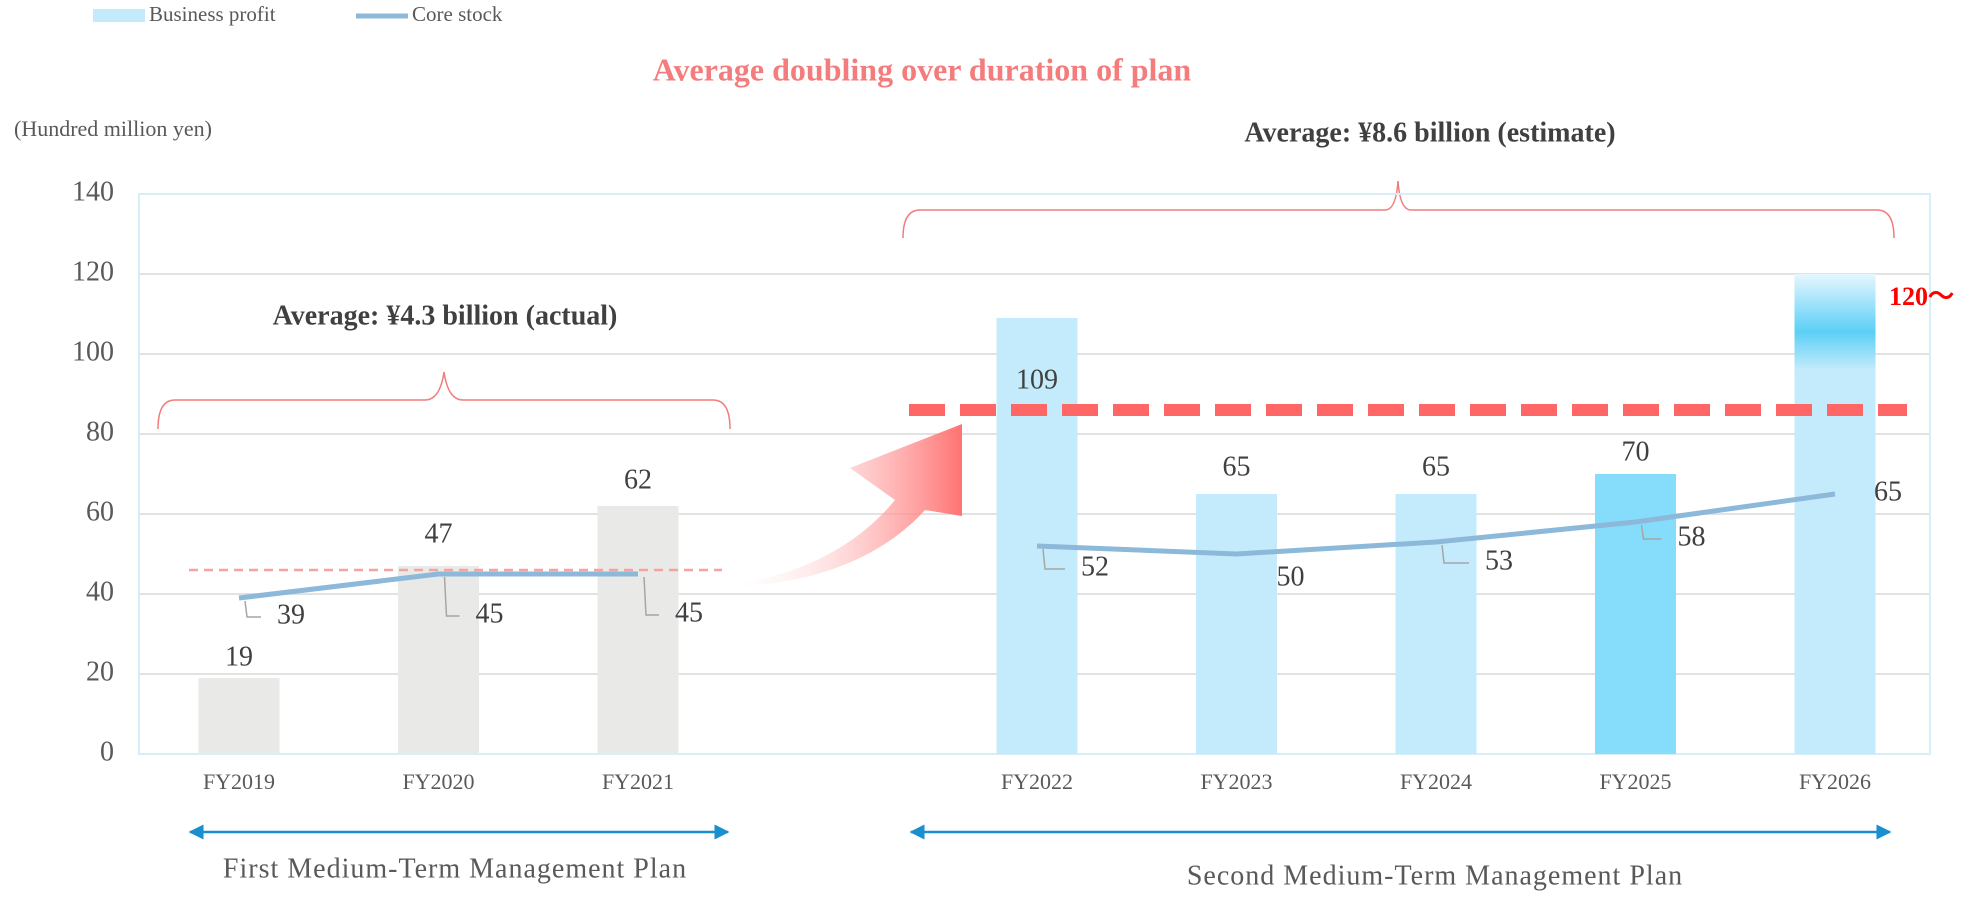  What do you see at coordinates (1429, 132) in the screenshot?
I see `annotation: Average: ¥8.6 billion (estimate)` at bounding box center [1429, 132].